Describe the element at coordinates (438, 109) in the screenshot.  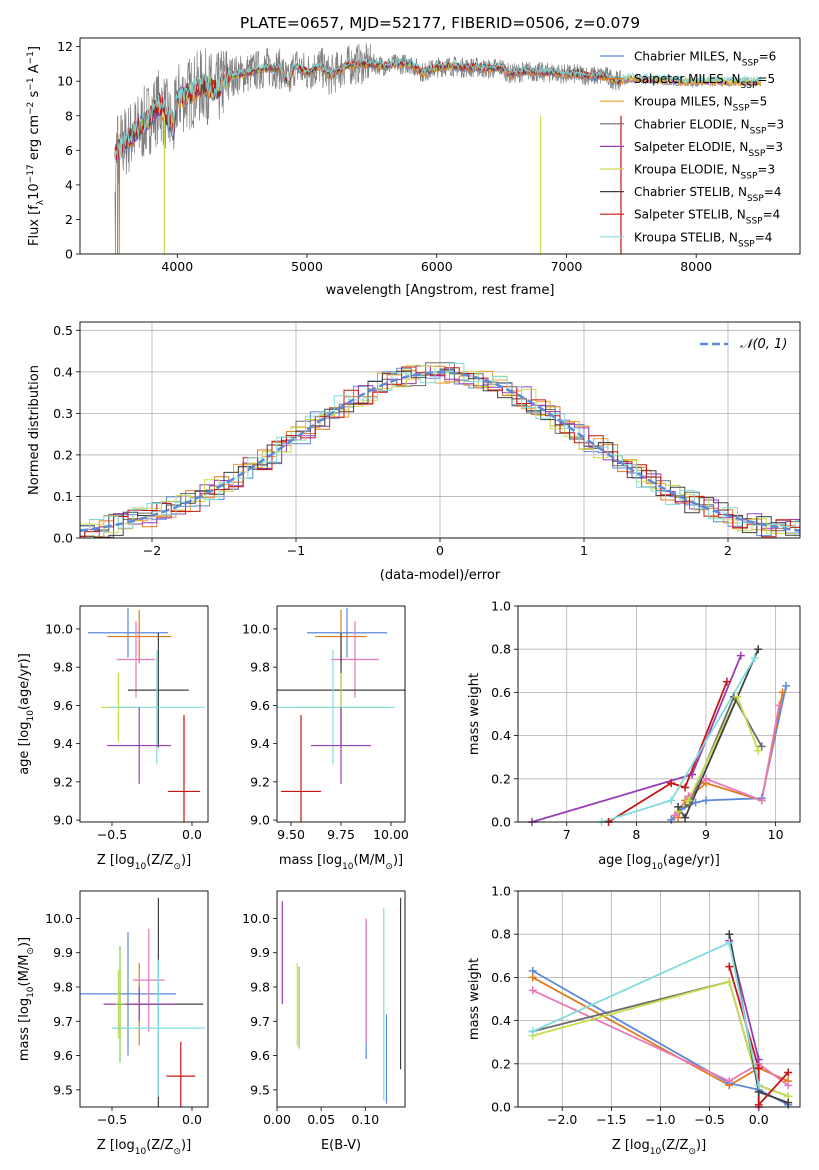
I see `model-spectrum-line` at that location.